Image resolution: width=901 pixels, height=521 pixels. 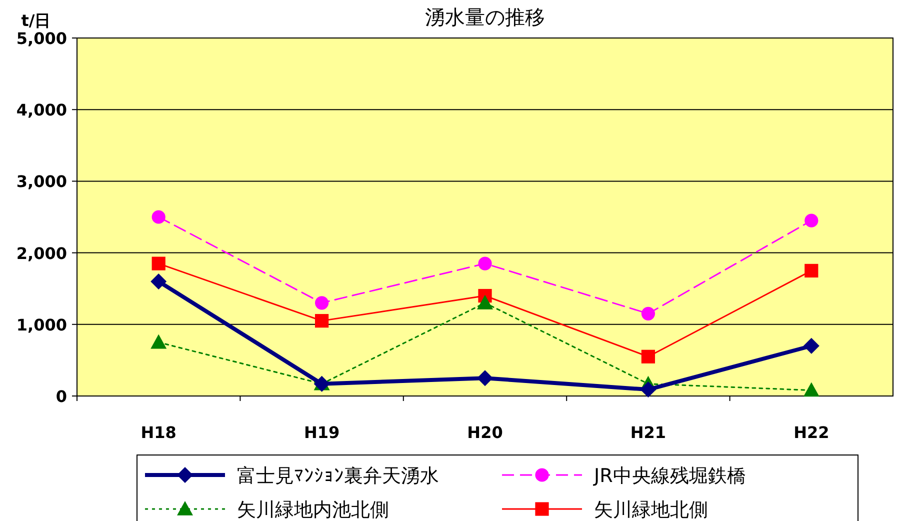 What do you see at coordinates (41, 324) in the screenshot?
I see `y-tick-label: 1,000` at bounding box center [41, 324].